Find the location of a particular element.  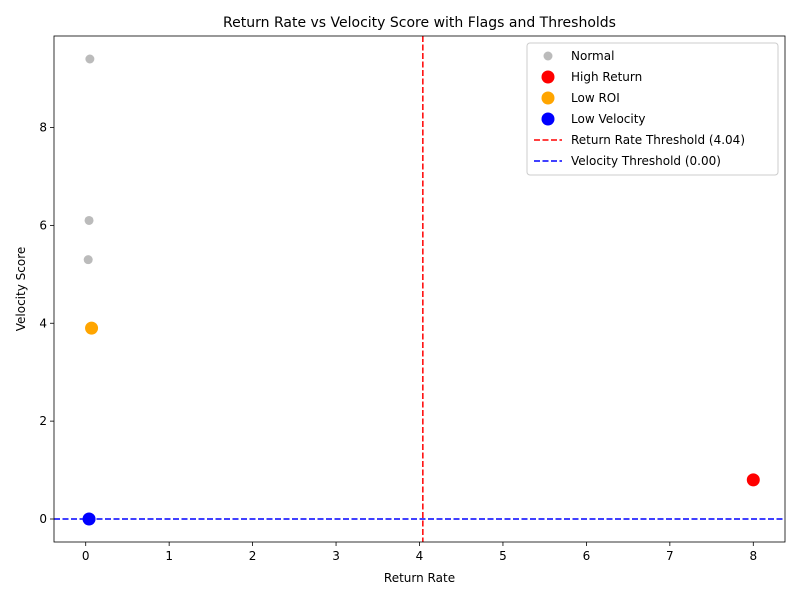

legend-label-high-return: High Return is located at coordinates (606, 77).